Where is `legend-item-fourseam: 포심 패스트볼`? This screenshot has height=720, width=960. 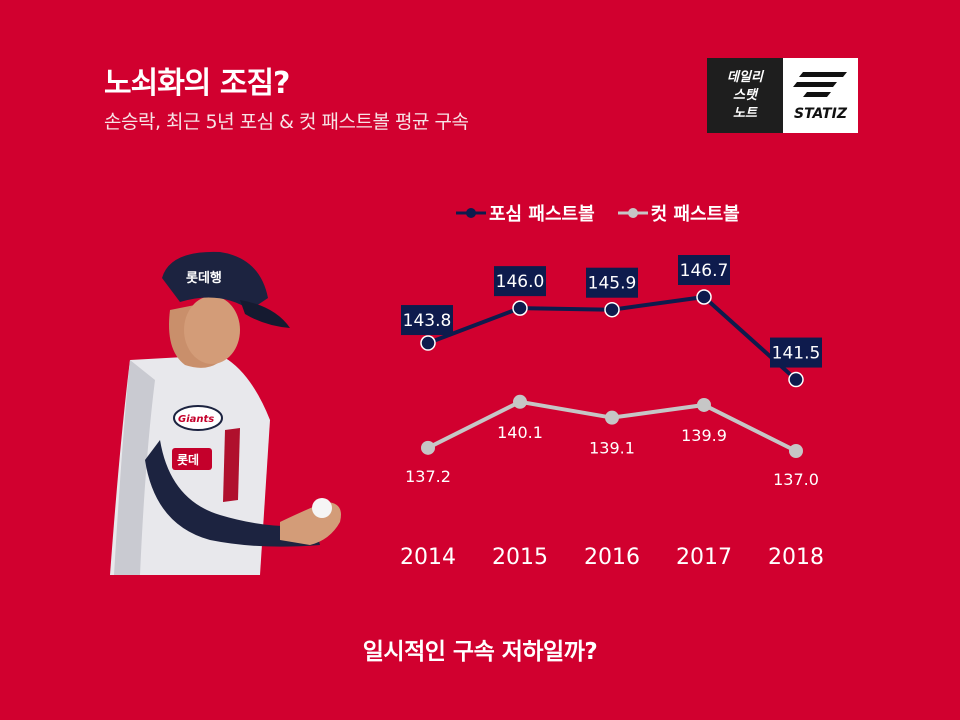
legend-item-fourseam: 포심 패스트볼 is located at coordinates (525, 213).